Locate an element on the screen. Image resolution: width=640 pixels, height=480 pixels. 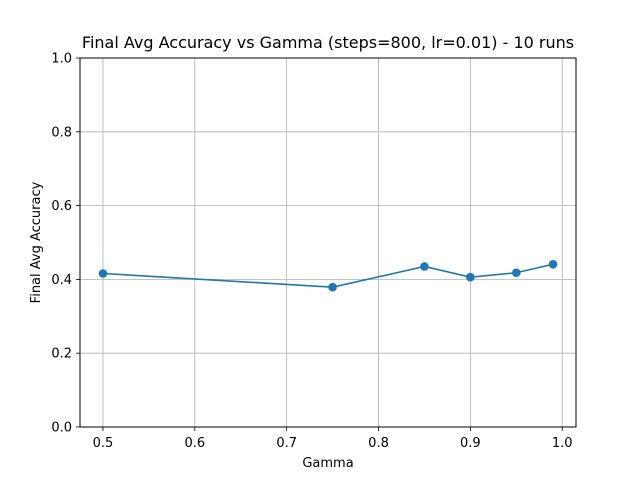
series-line is located at coordinates (328, 275).